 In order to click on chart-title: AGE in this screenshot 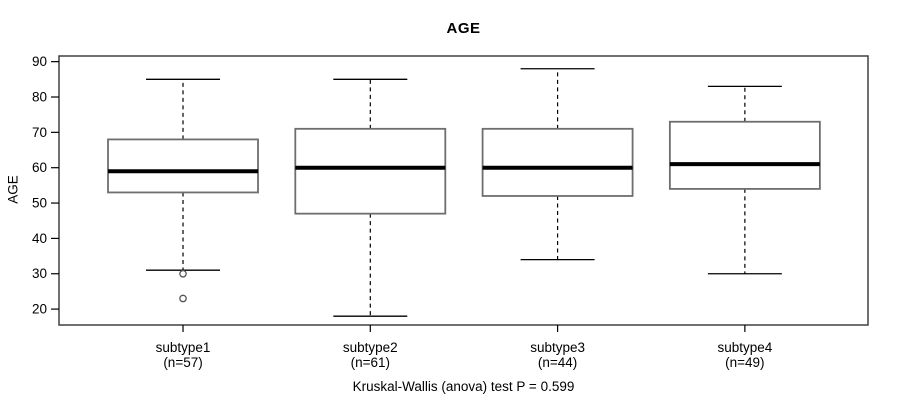, I will do `click(463, 28)`.